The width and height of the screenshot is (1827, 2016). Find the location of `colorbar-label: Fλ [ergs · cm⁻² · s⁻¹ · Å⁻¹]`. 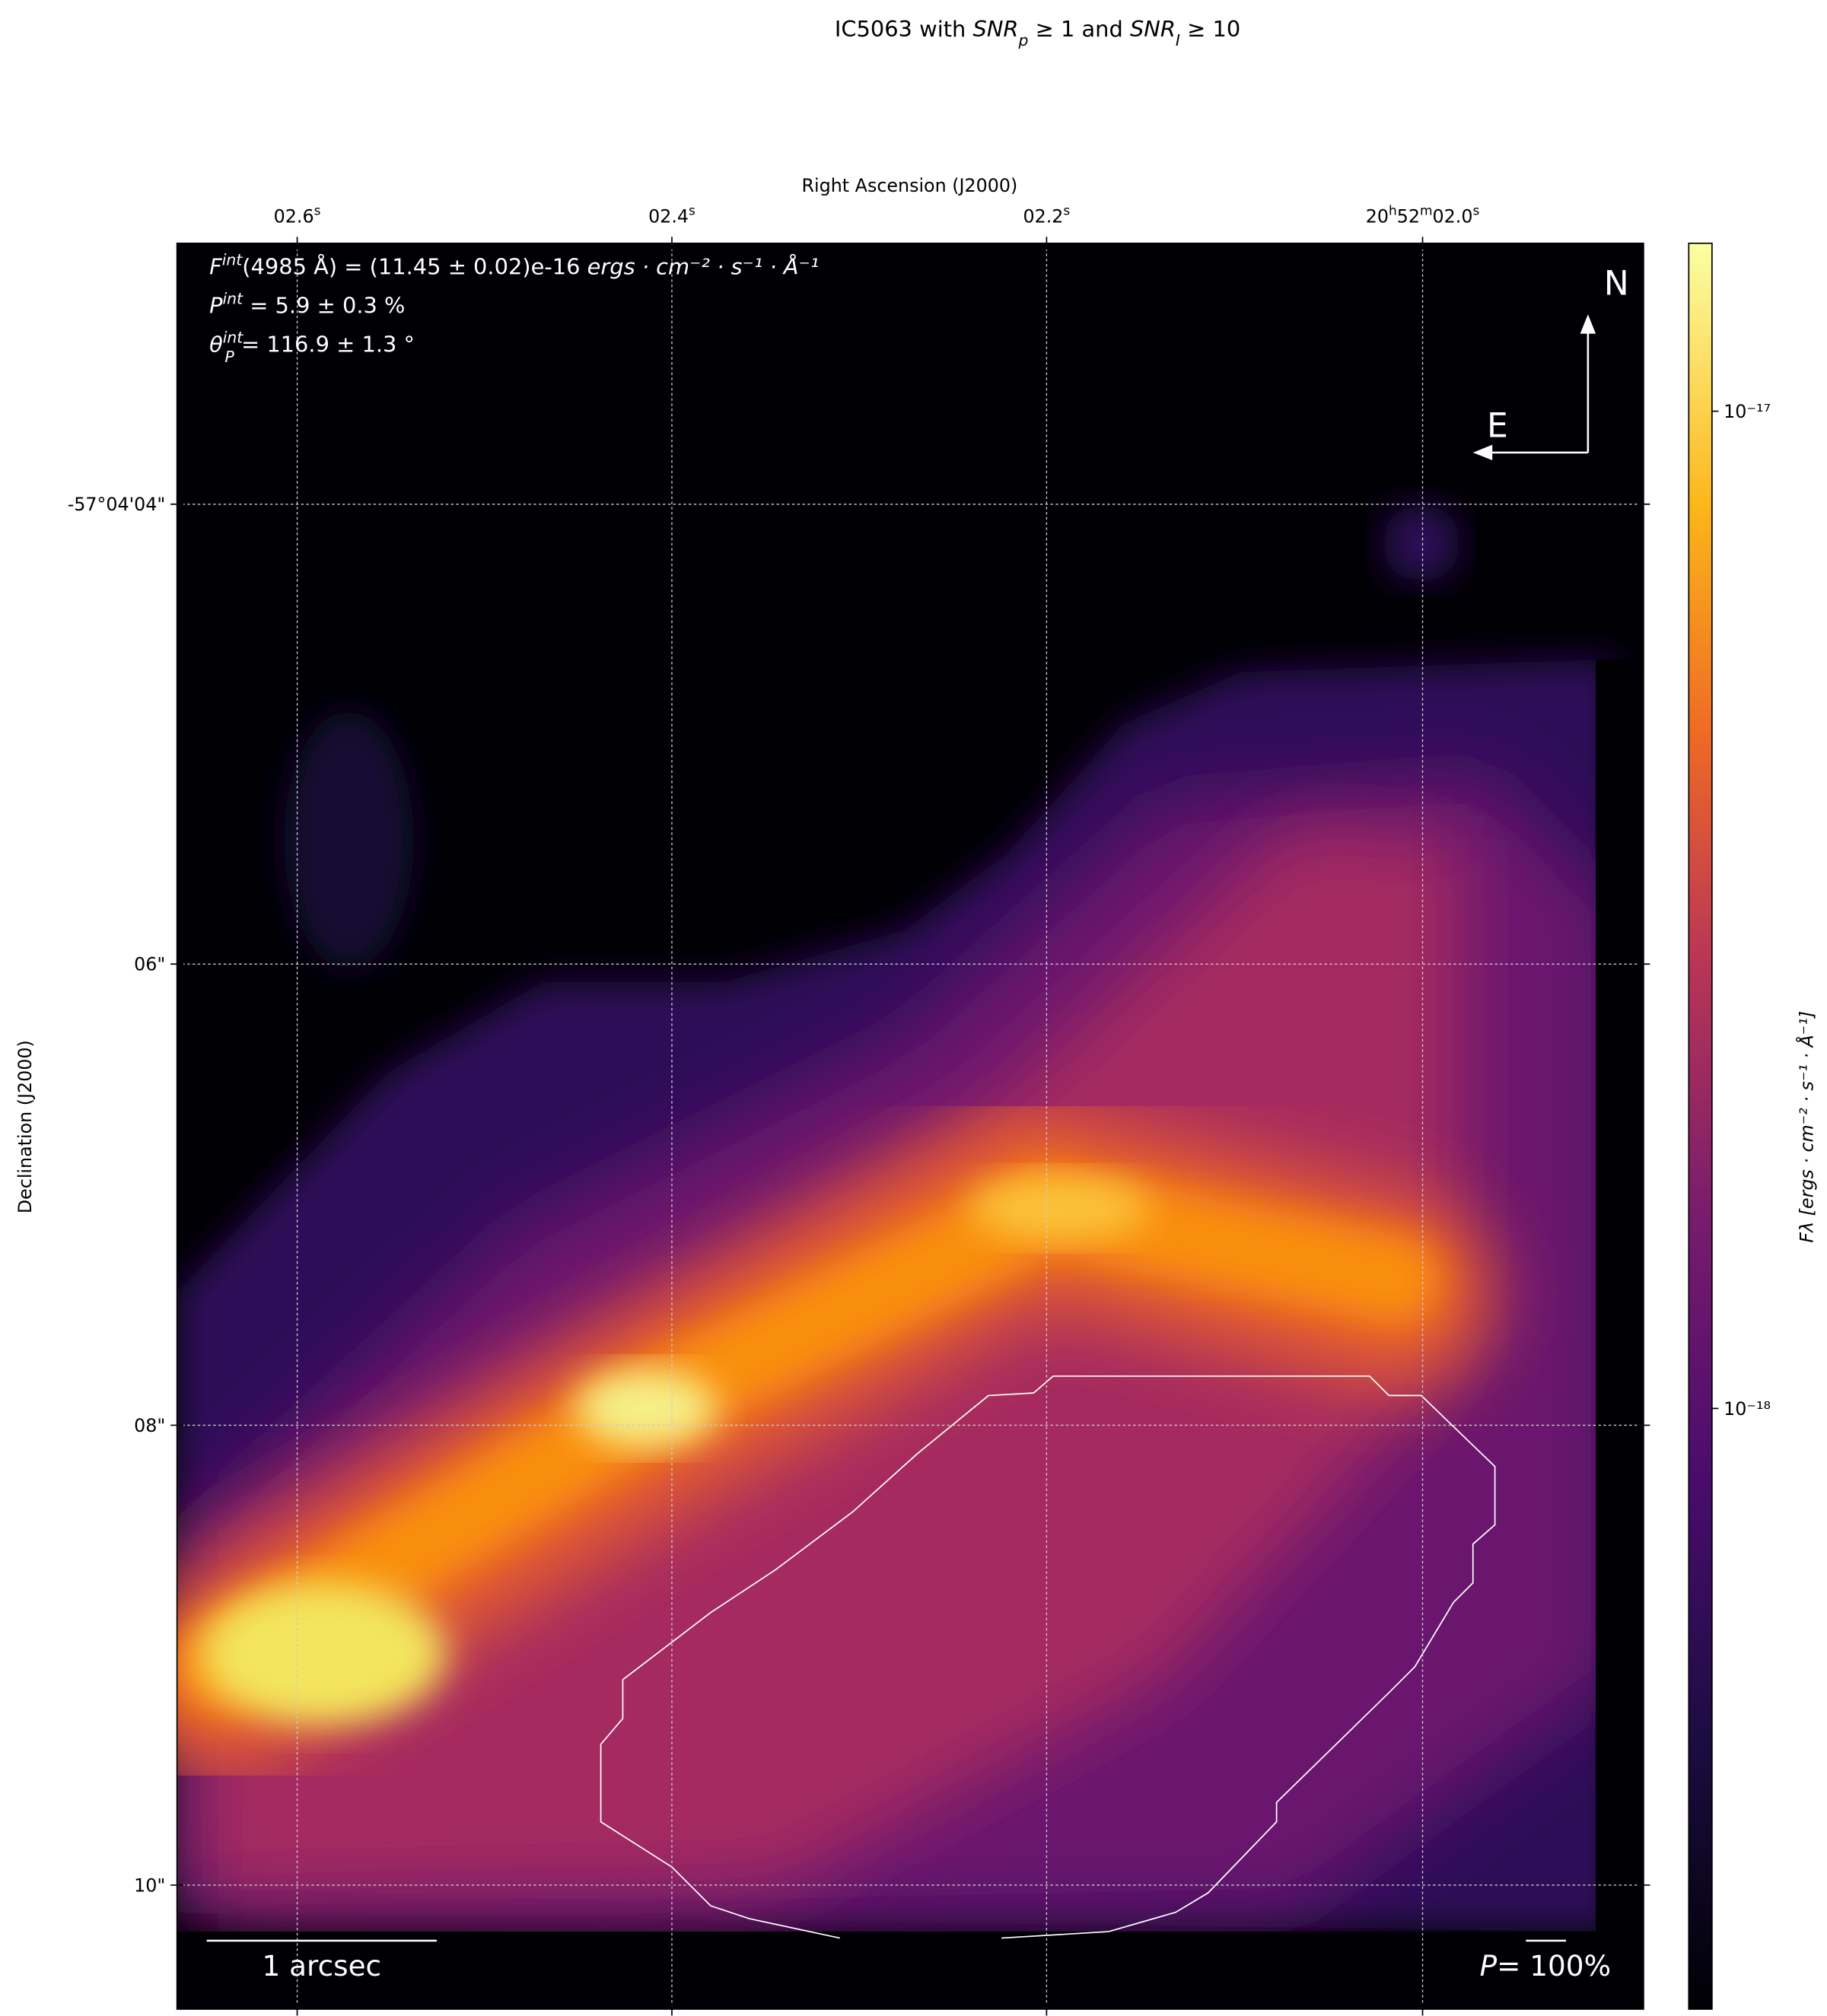

colorbar-label: Fλ [ergs · cm⁻² · s⁻¹ · Å⁻¹] is located at coordinates (1807, 1127).